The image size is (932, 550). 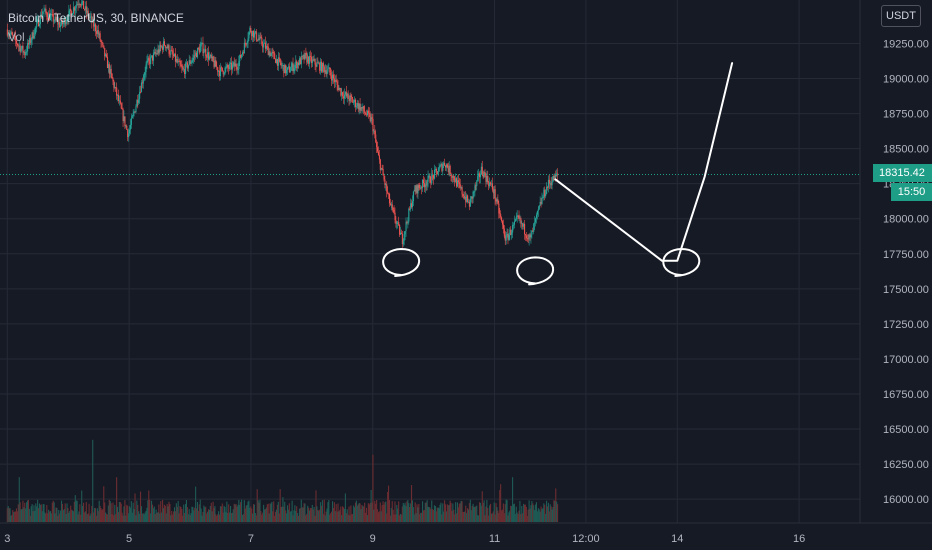 What do you see at coordinates (901, 16) in the screenshot?
I see `currency-unit-button: USDT` at bounding box center [901, 16].